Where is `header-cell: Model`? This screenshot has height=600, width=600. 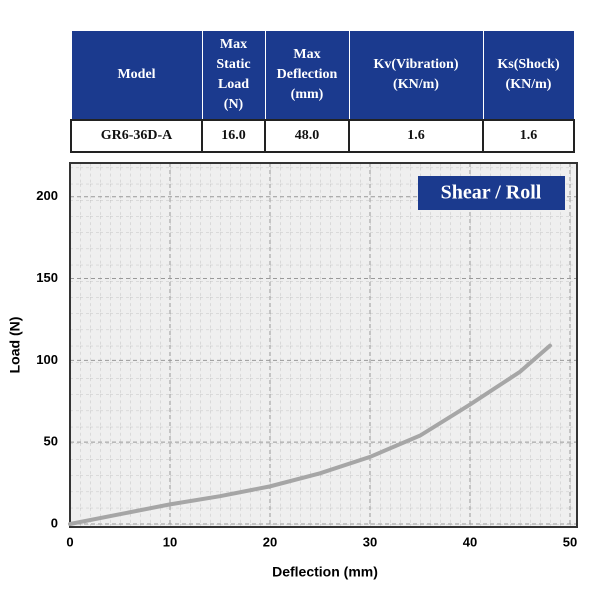
header-cell: Model is located at coordinates (136, 75).